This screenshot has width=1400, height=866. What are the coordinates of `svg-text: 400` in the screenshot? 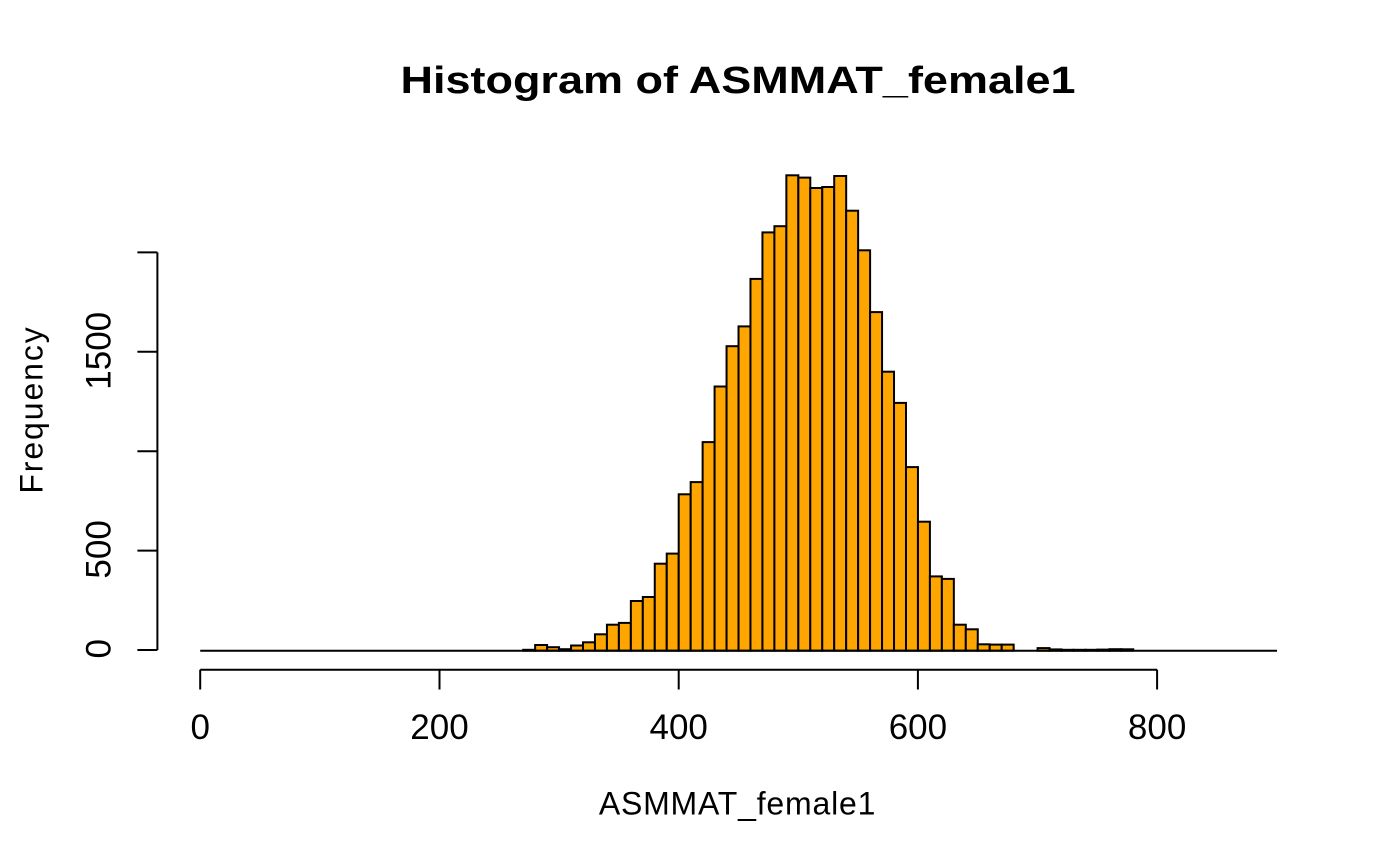 It's located at (678, 727).